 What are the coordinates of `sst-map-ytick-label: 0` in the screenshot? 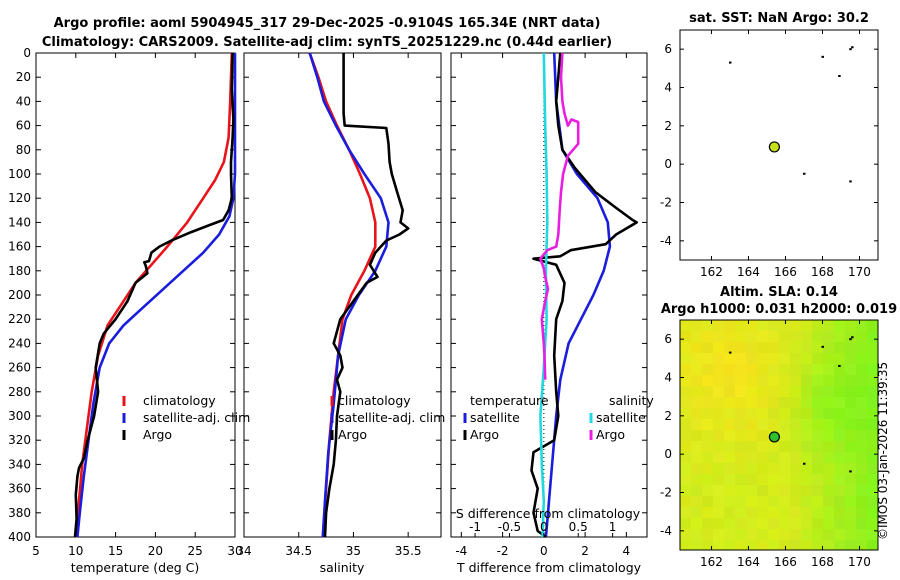 It's located at (668, 164).